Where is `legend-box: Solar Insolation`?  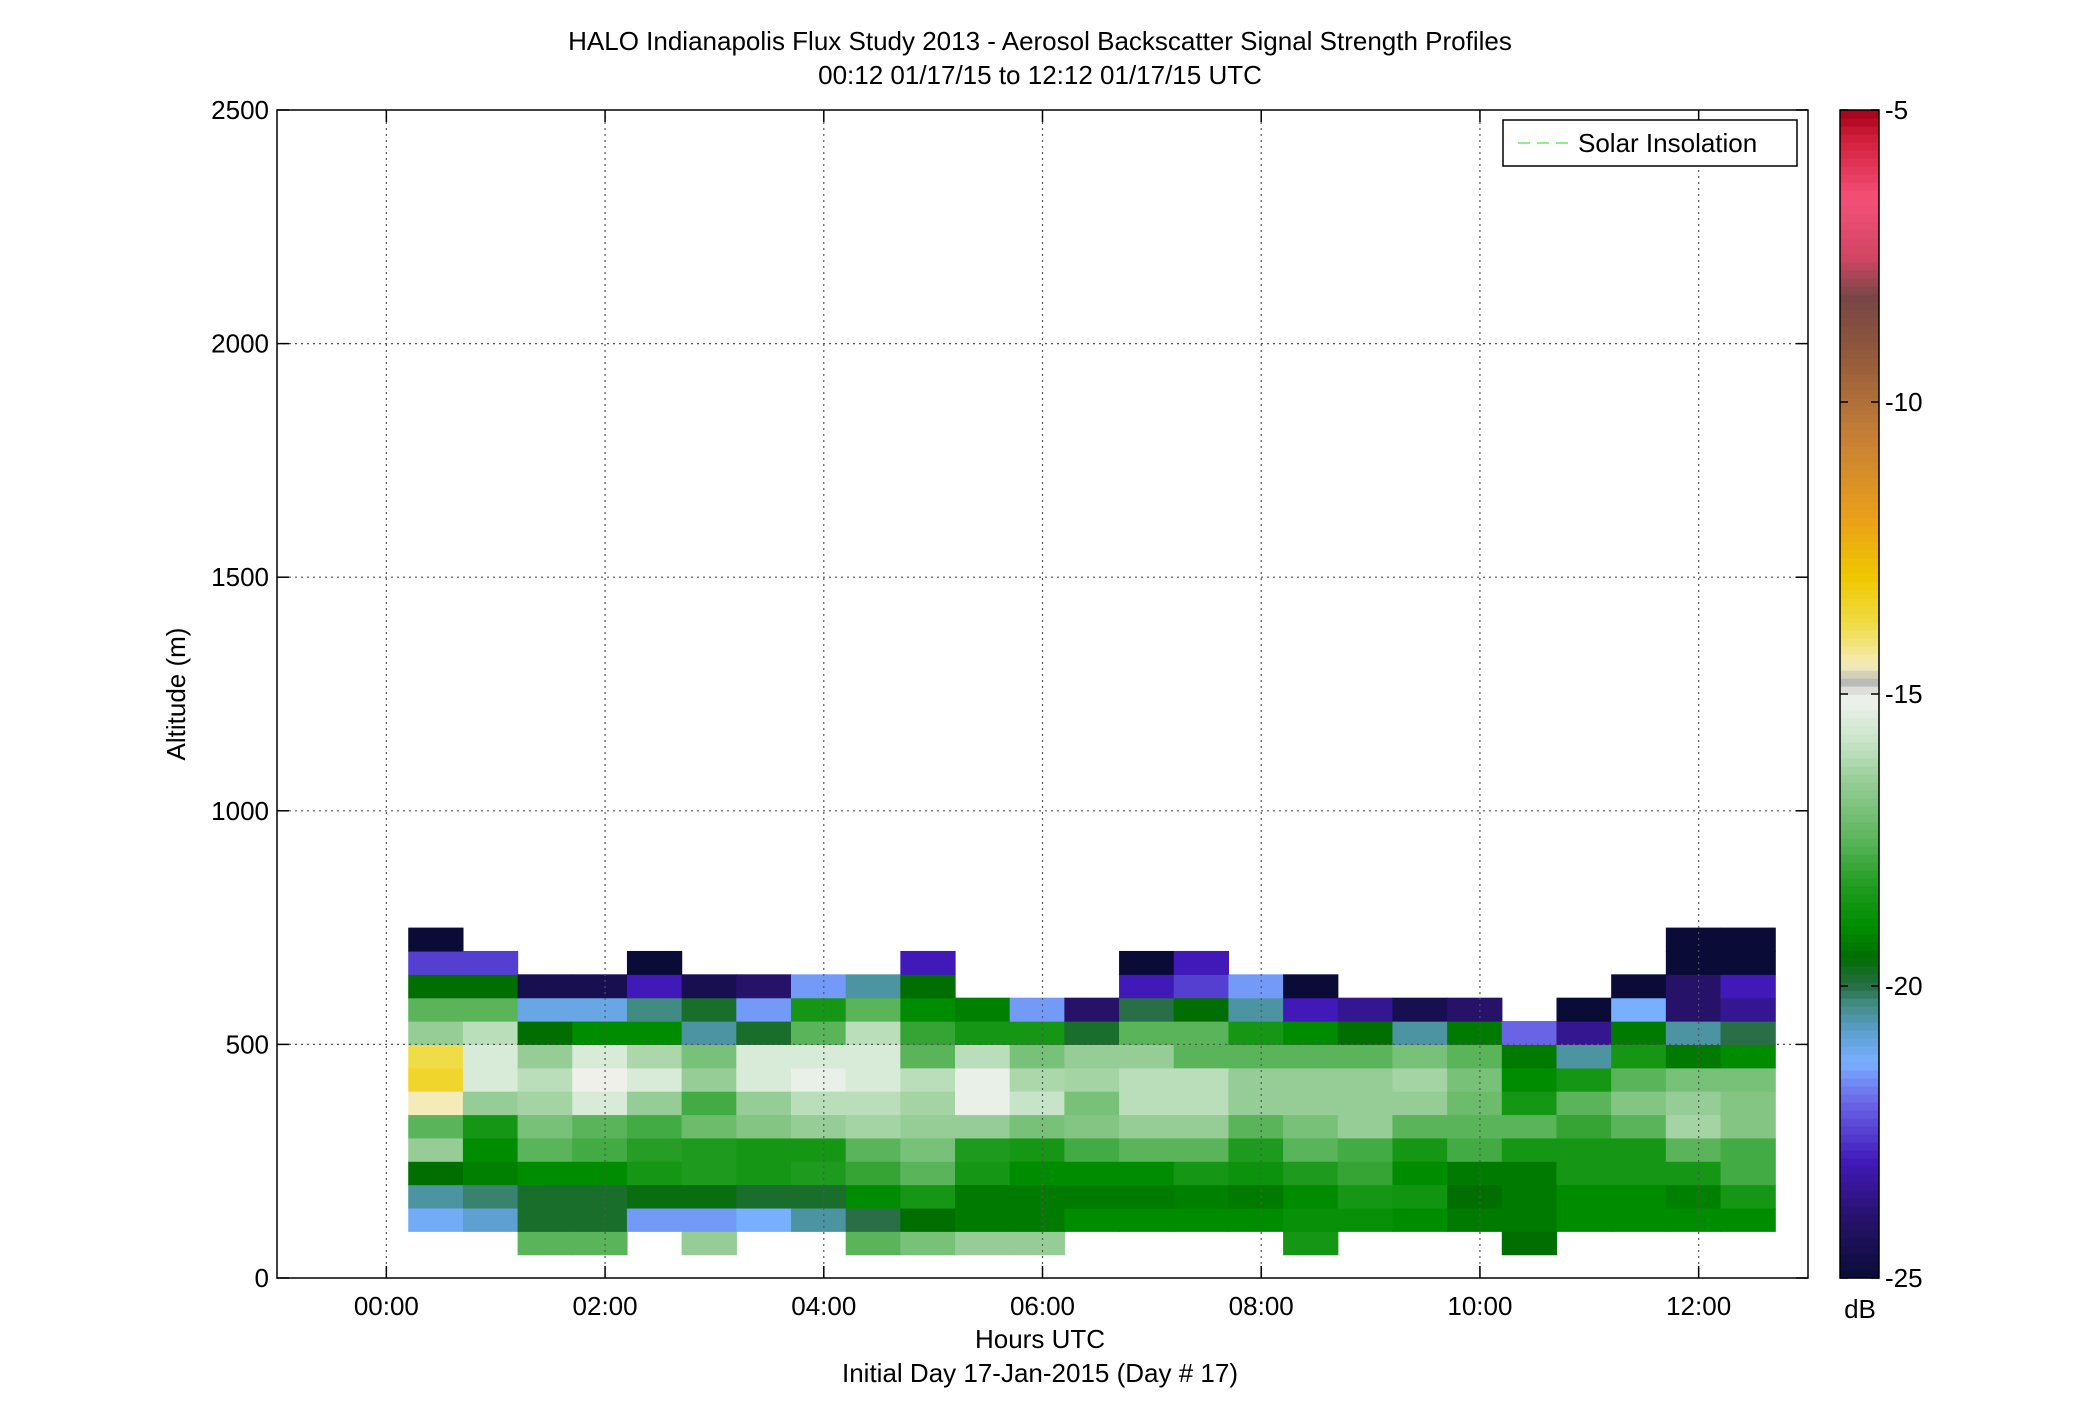 legend-box: Solar Insolation is located at coordinates (1650, 143).